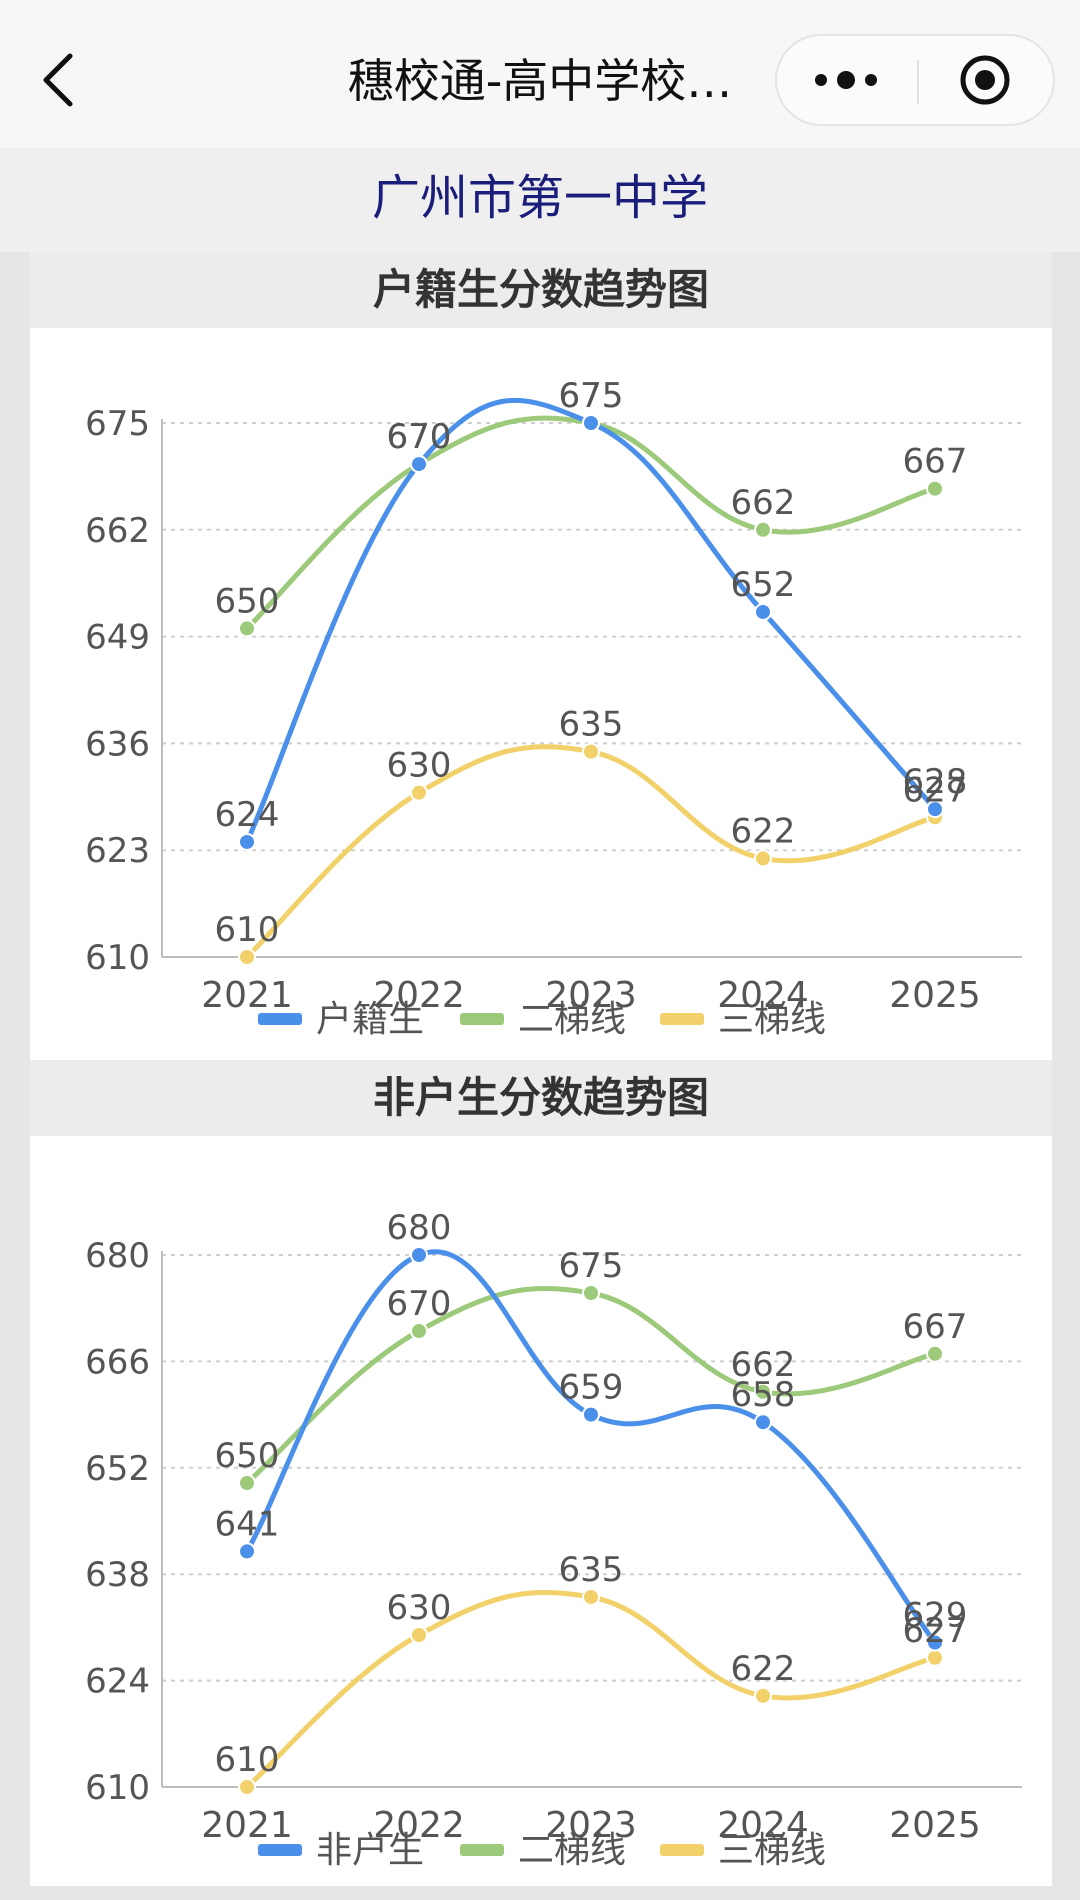 Image resolution: width=1080 pixels, height=1900 pixels. I want to click on y-tick-label: 675, so click(117, 424).